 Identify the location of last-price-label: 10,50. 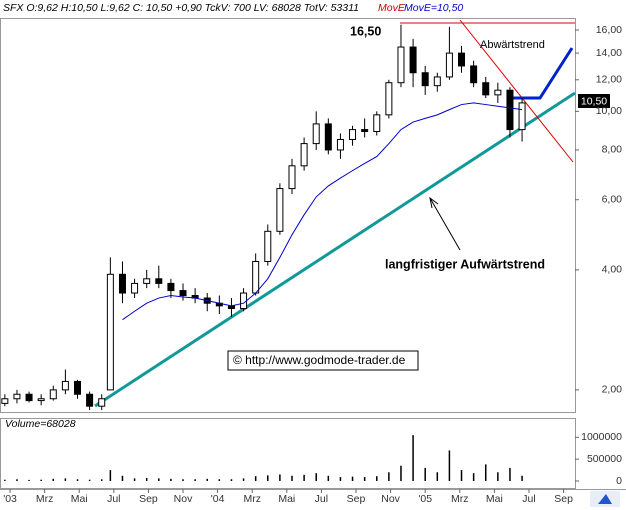
(594, 101).